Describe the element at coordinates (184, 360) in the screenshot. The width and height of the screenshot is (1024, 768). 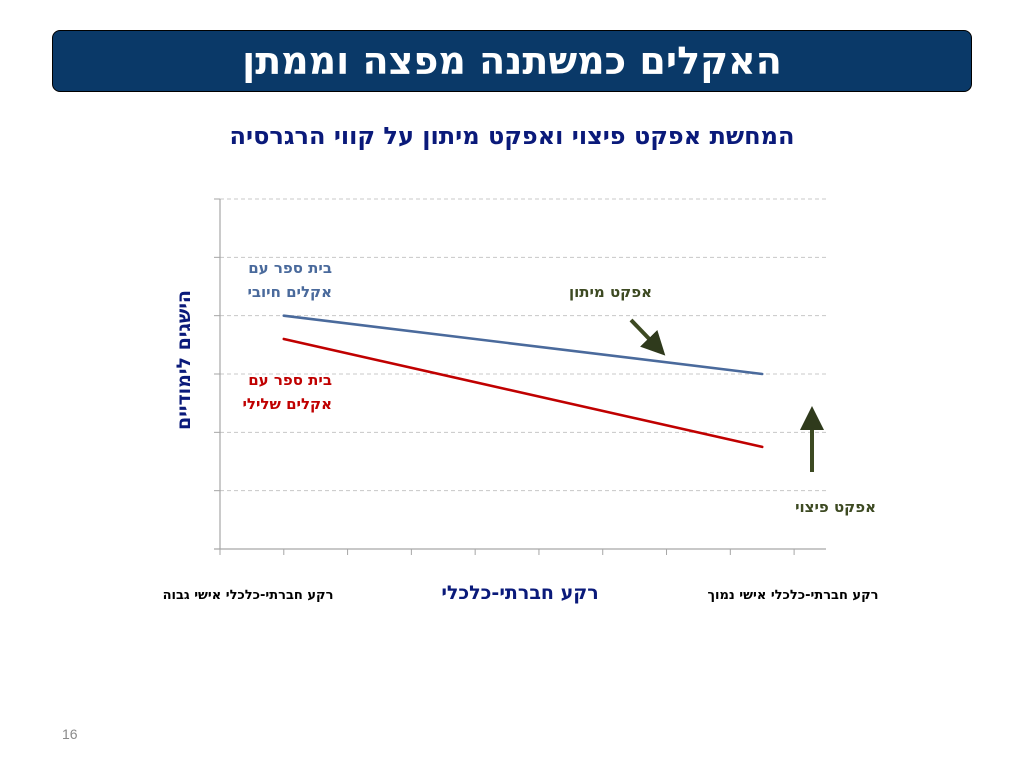
I see `y-axis-label: הישגים לימודיים` at that location.